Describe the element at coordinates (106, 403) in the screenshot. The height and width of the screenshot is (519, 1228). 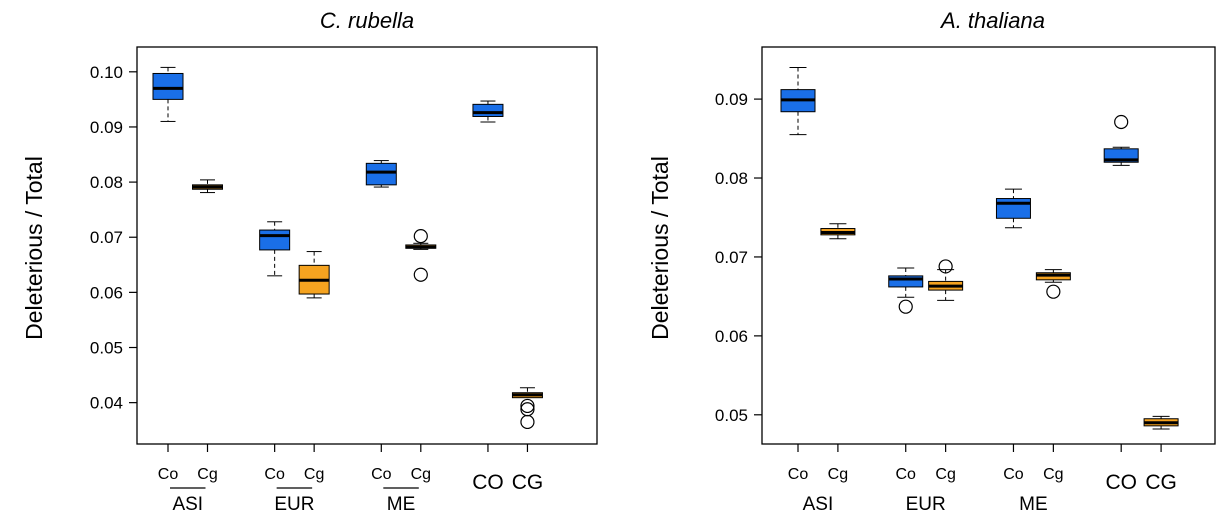
I see `y-tick-label: 0.04` at that location.